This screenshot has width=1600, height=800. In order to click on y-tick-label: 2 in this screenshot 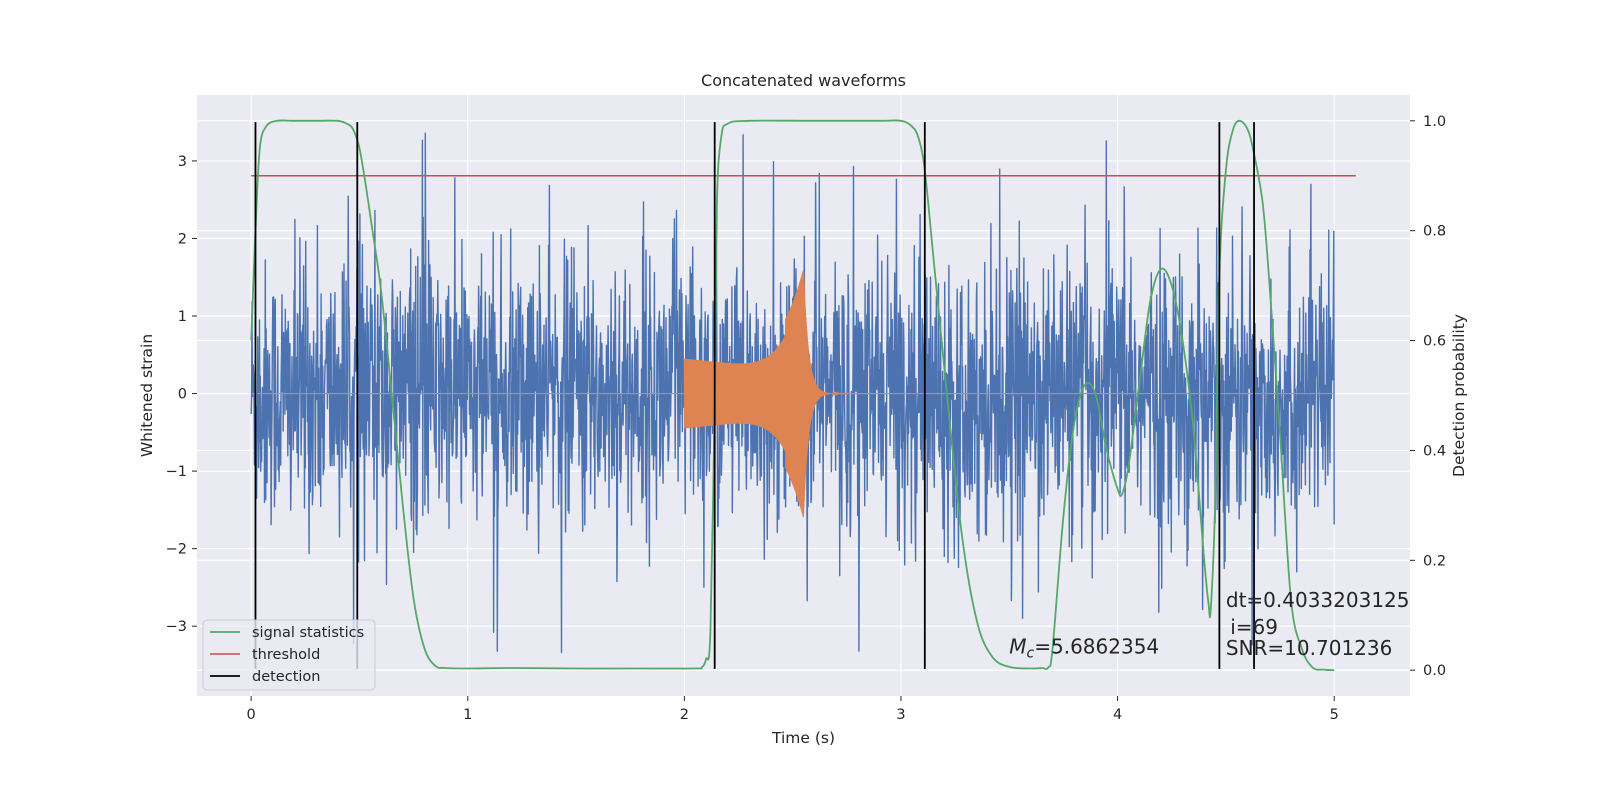, I will do `click(182, 239)`.